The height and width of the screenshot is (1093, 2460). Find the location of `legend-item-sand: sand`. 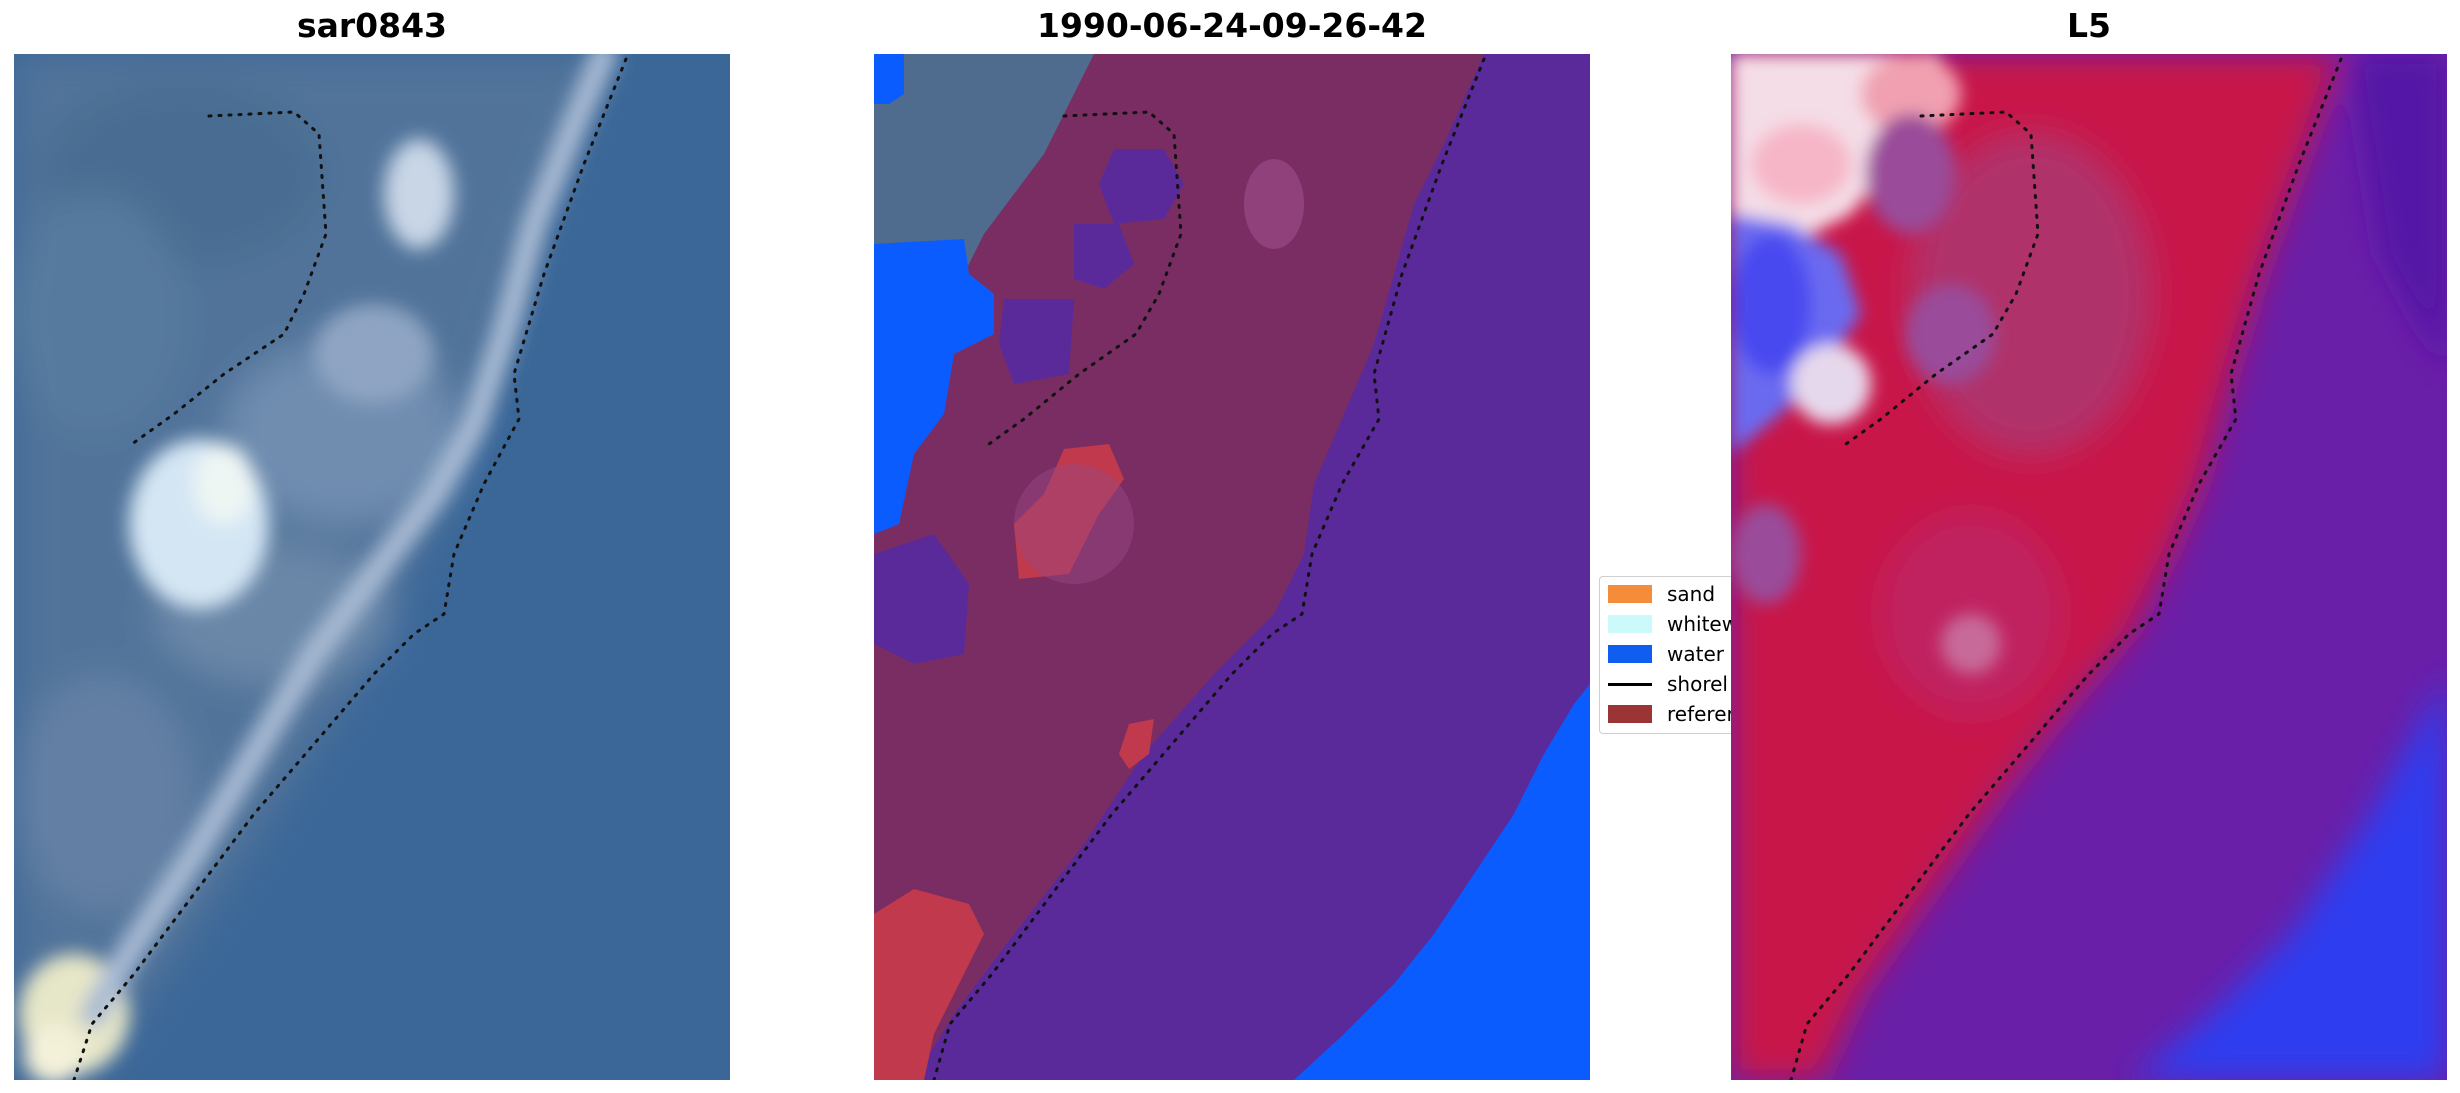

legend-item-sand: sand is located at coordinates (1661, 594).